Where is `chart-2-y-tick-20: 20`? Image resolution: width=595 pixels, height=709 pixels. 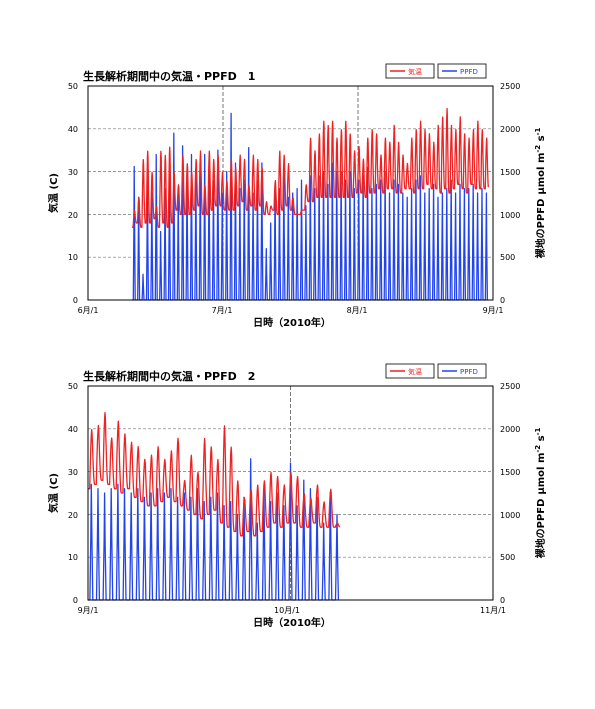
chart-2-y-tick-20: 20 is located at coordinates (73, 515).